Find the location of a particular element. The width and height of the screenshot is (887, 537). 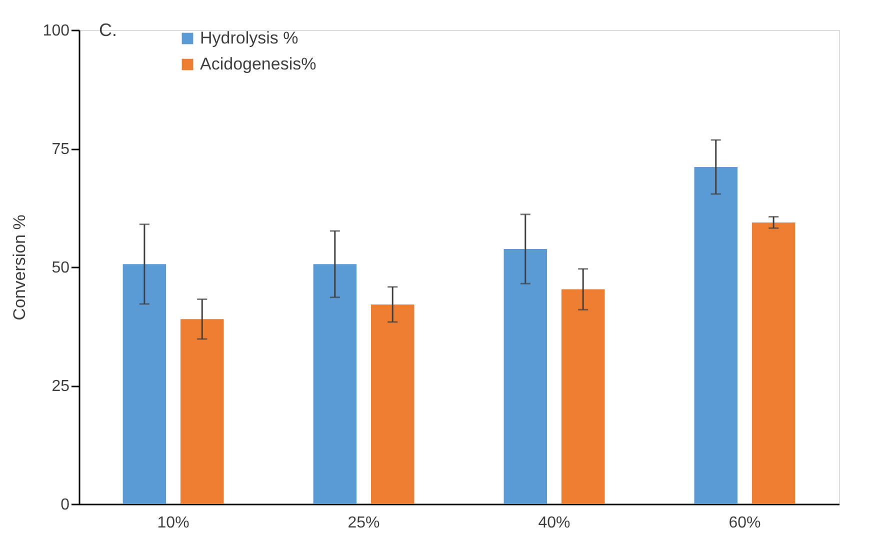

x-tick-label: 60% is located at coordinates (744, 523).